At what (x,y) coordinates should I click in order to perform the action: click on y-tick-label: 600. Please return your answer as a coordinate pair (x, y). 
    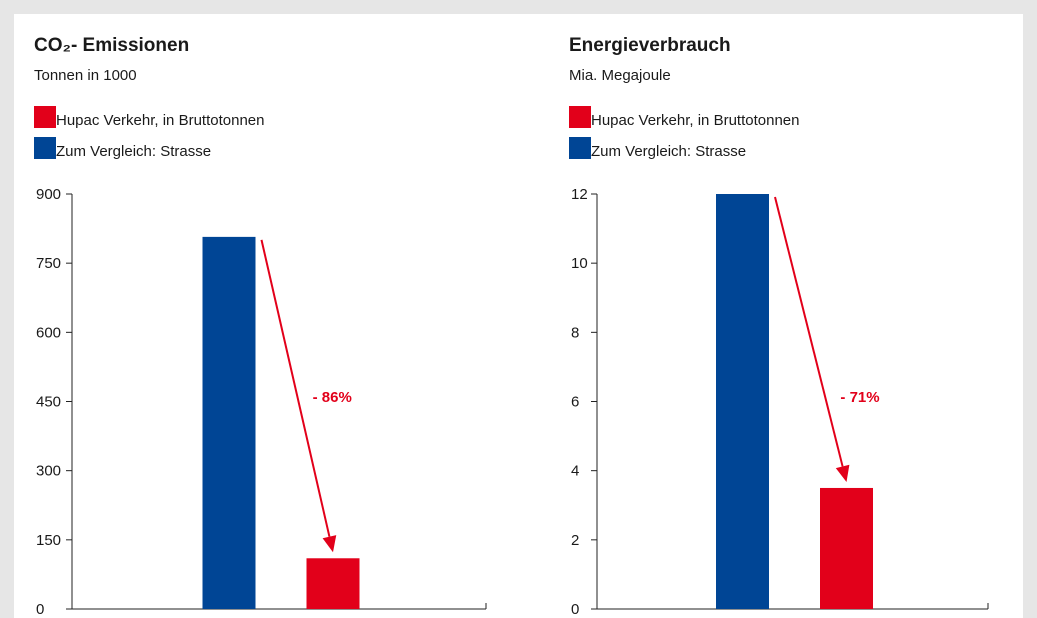
    Looking at the image, I should click on (48, 332).